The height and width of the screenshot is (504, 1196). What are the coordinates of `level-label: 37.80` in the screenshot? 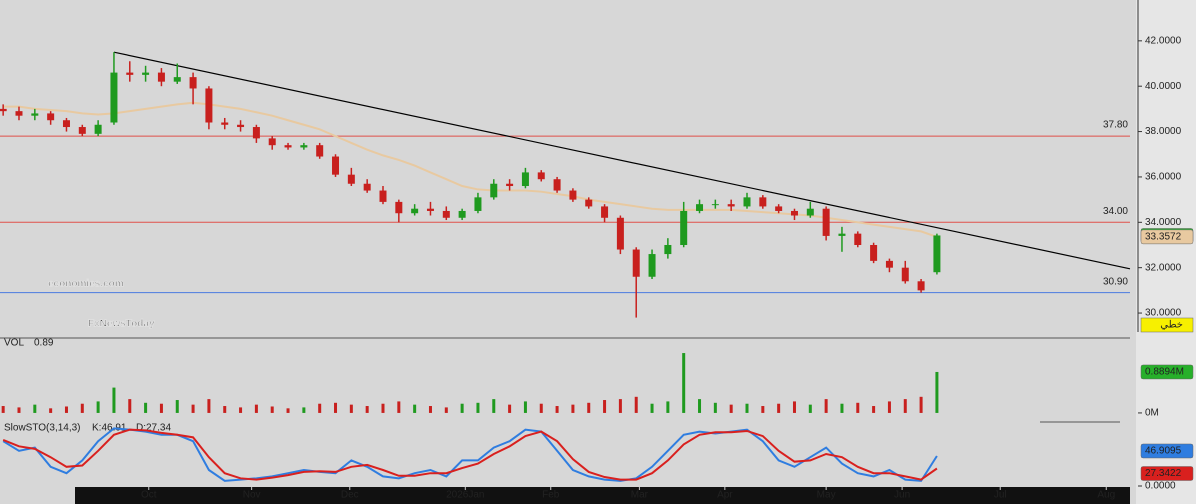 It's located at (1115, 125).